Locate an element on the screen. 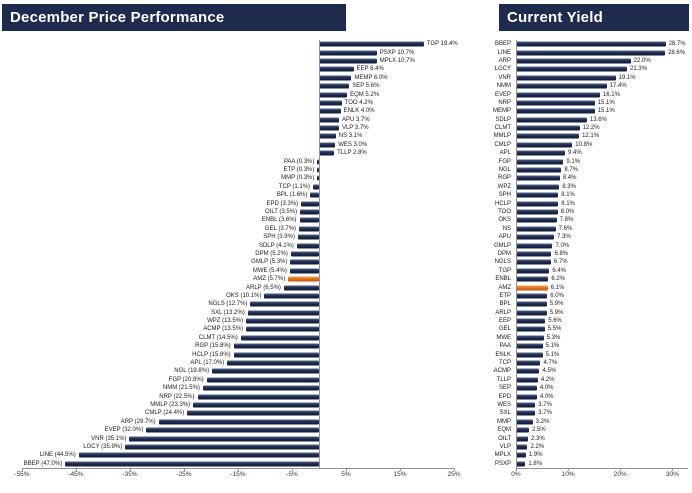 The width and height of the screenshot is (692, 493). bar-row: SDLP (4.1%) is located at coordinates (238, 245).